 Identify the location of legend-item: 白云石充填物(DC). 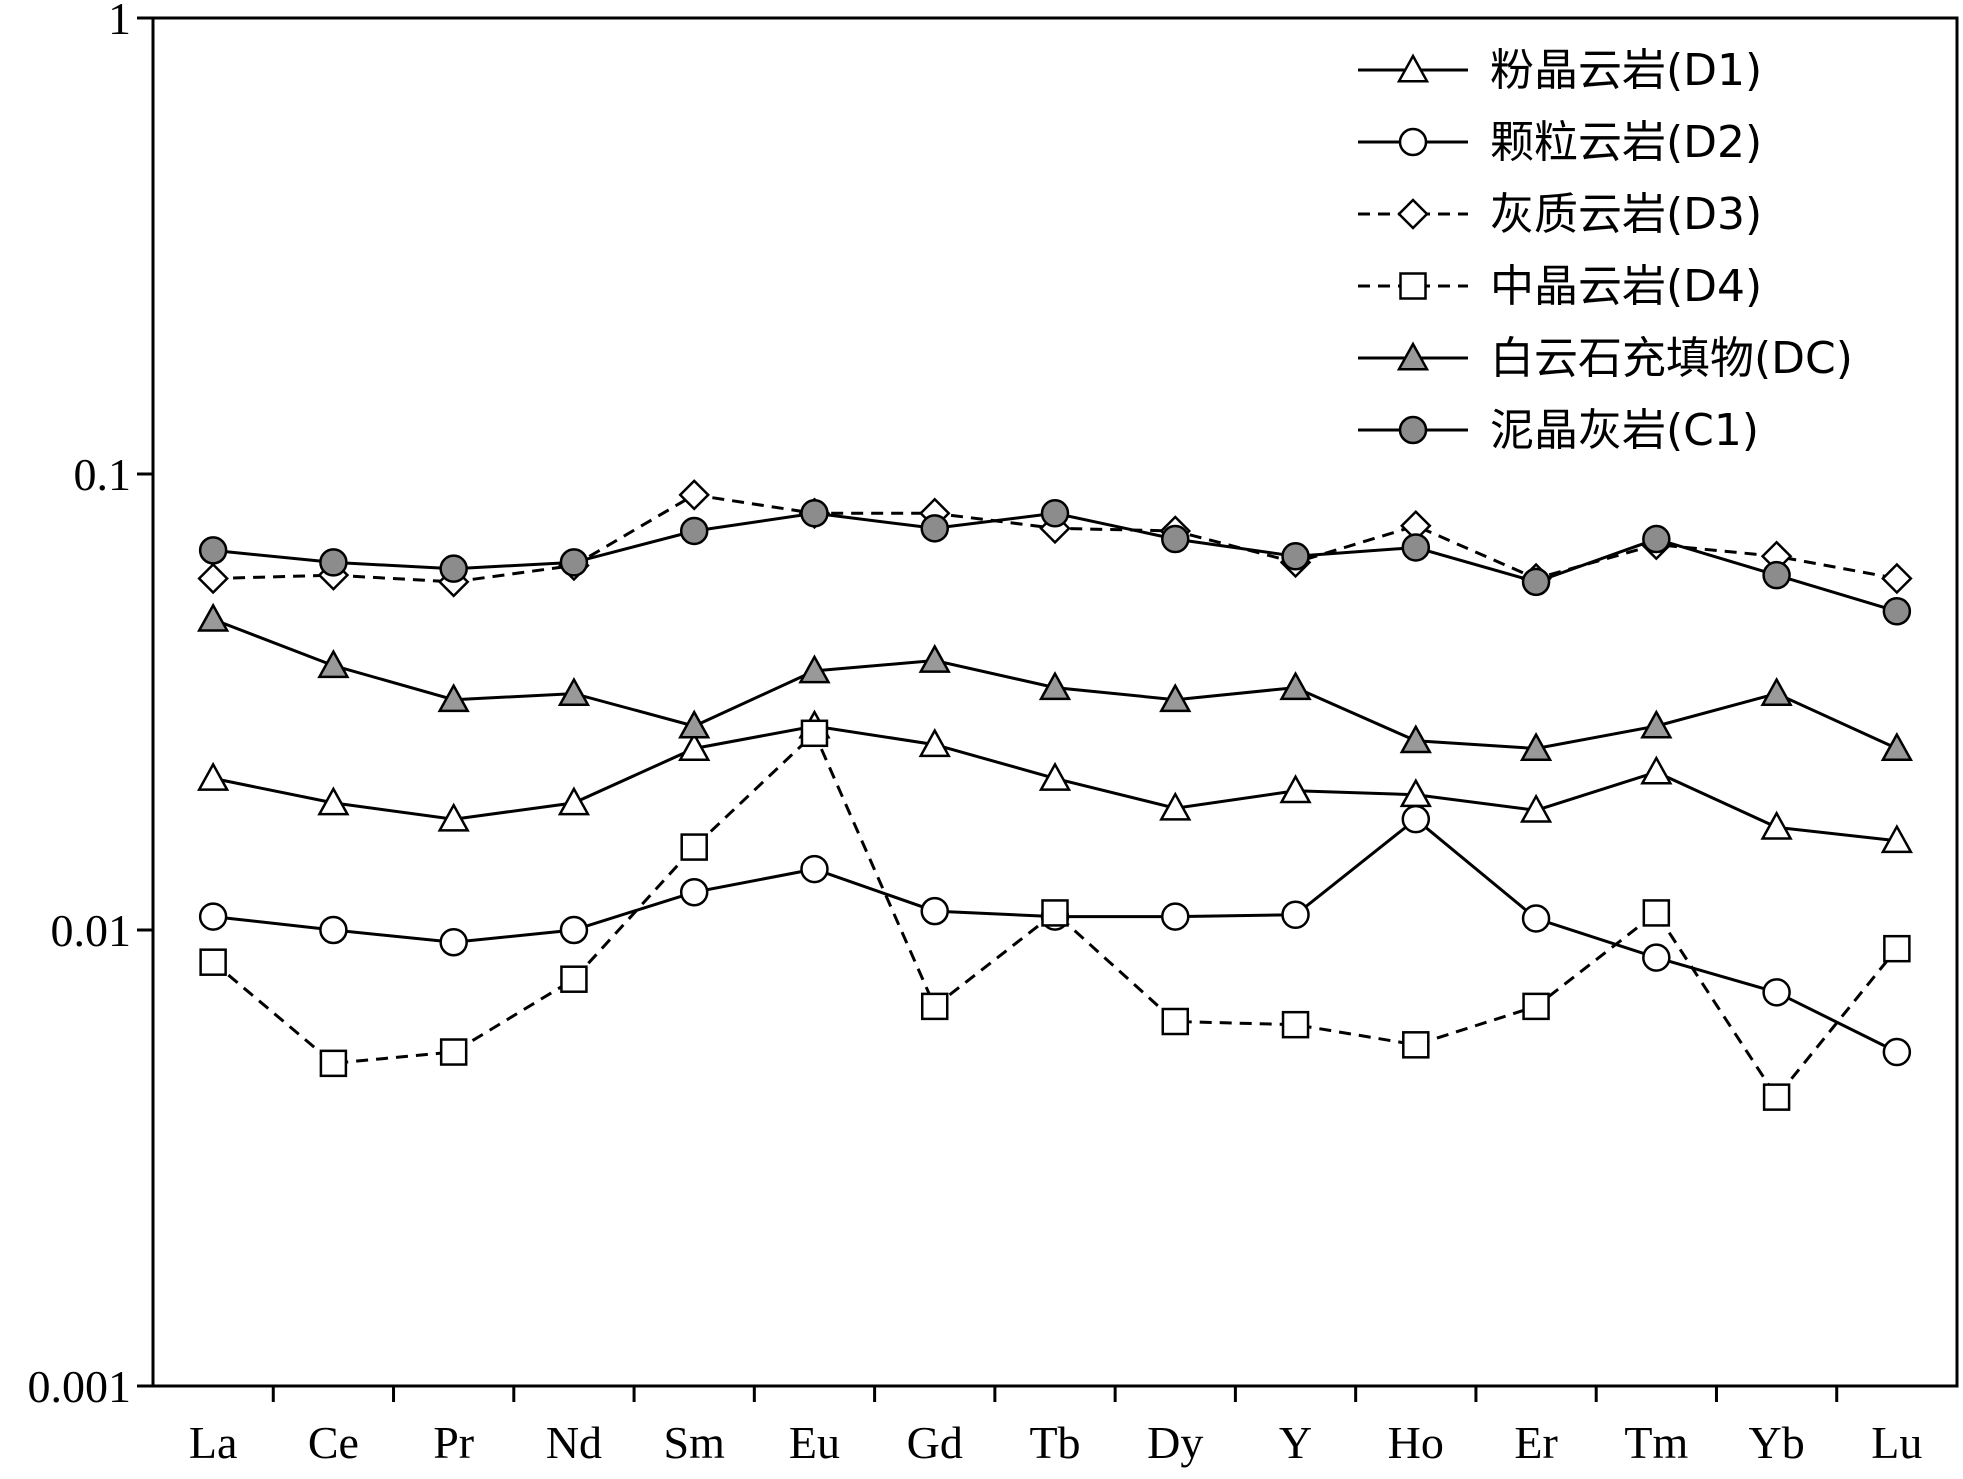
(1605, 358).